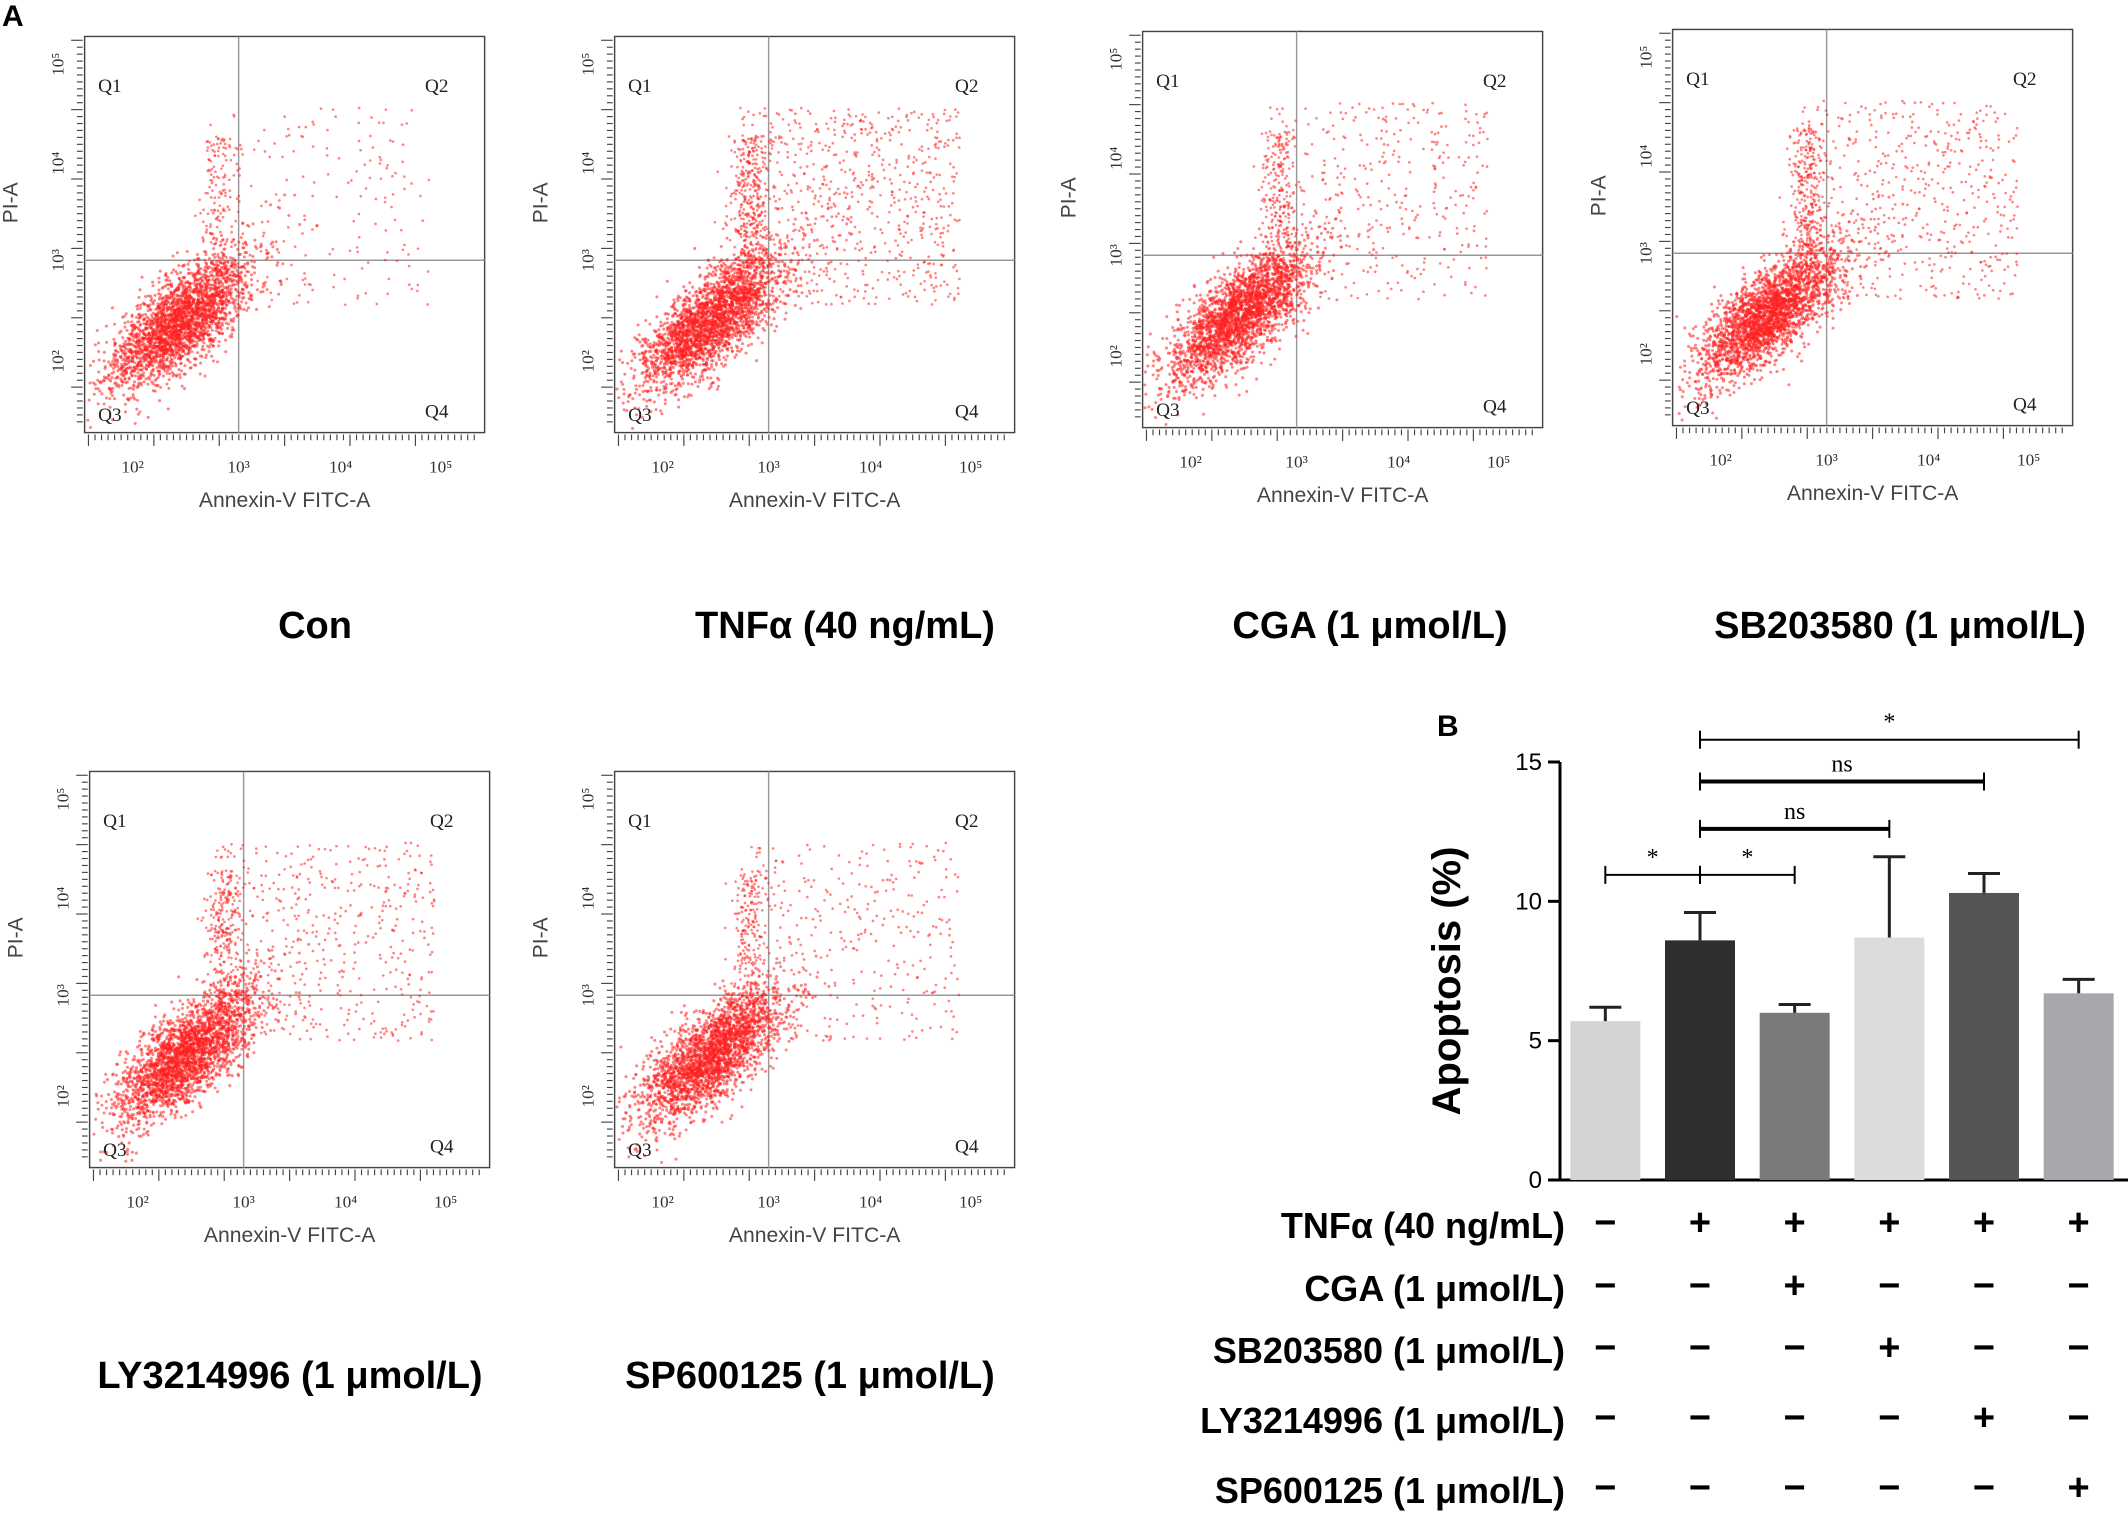 The height and width of the screenshot is (1525, 2128). I want to click on y-tick-label: 5, so click(1535, 1041).